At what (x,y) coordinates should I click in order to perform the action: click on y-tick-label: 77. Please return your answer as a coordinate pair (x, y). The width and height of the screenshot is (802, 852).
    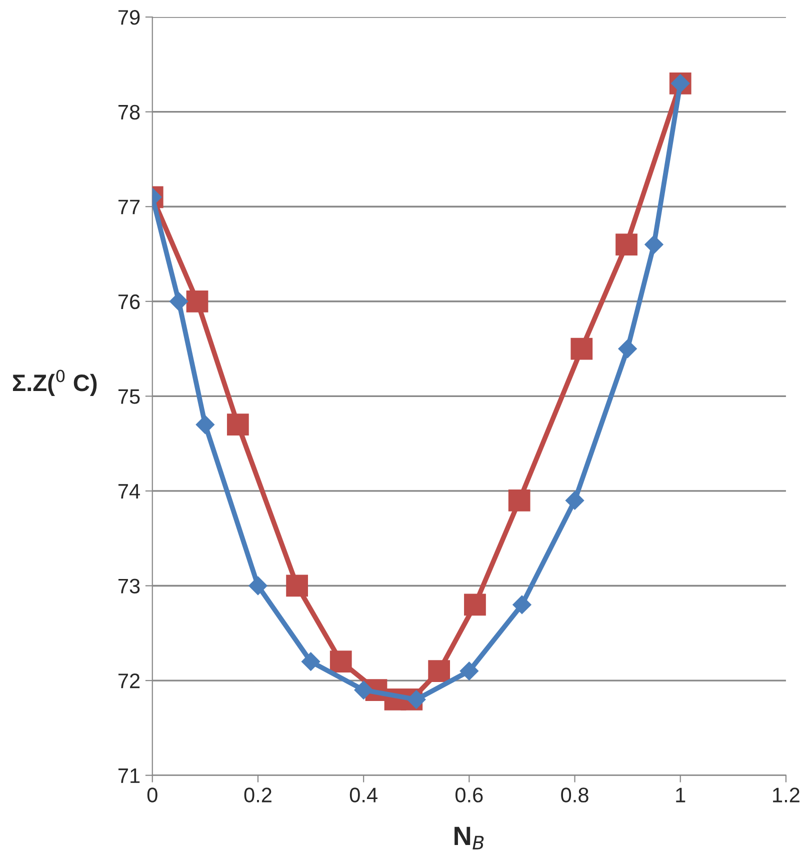
    Looking at the image, I should click on (129, 207).